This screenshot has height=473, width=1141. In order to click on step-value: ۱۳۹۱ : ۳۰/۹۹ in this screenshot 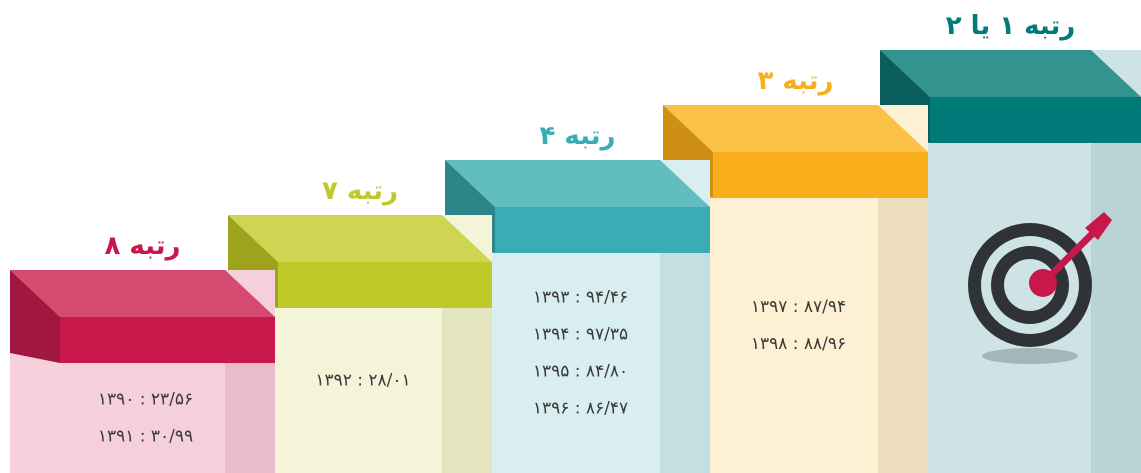, I will do `click(145, 437)`.